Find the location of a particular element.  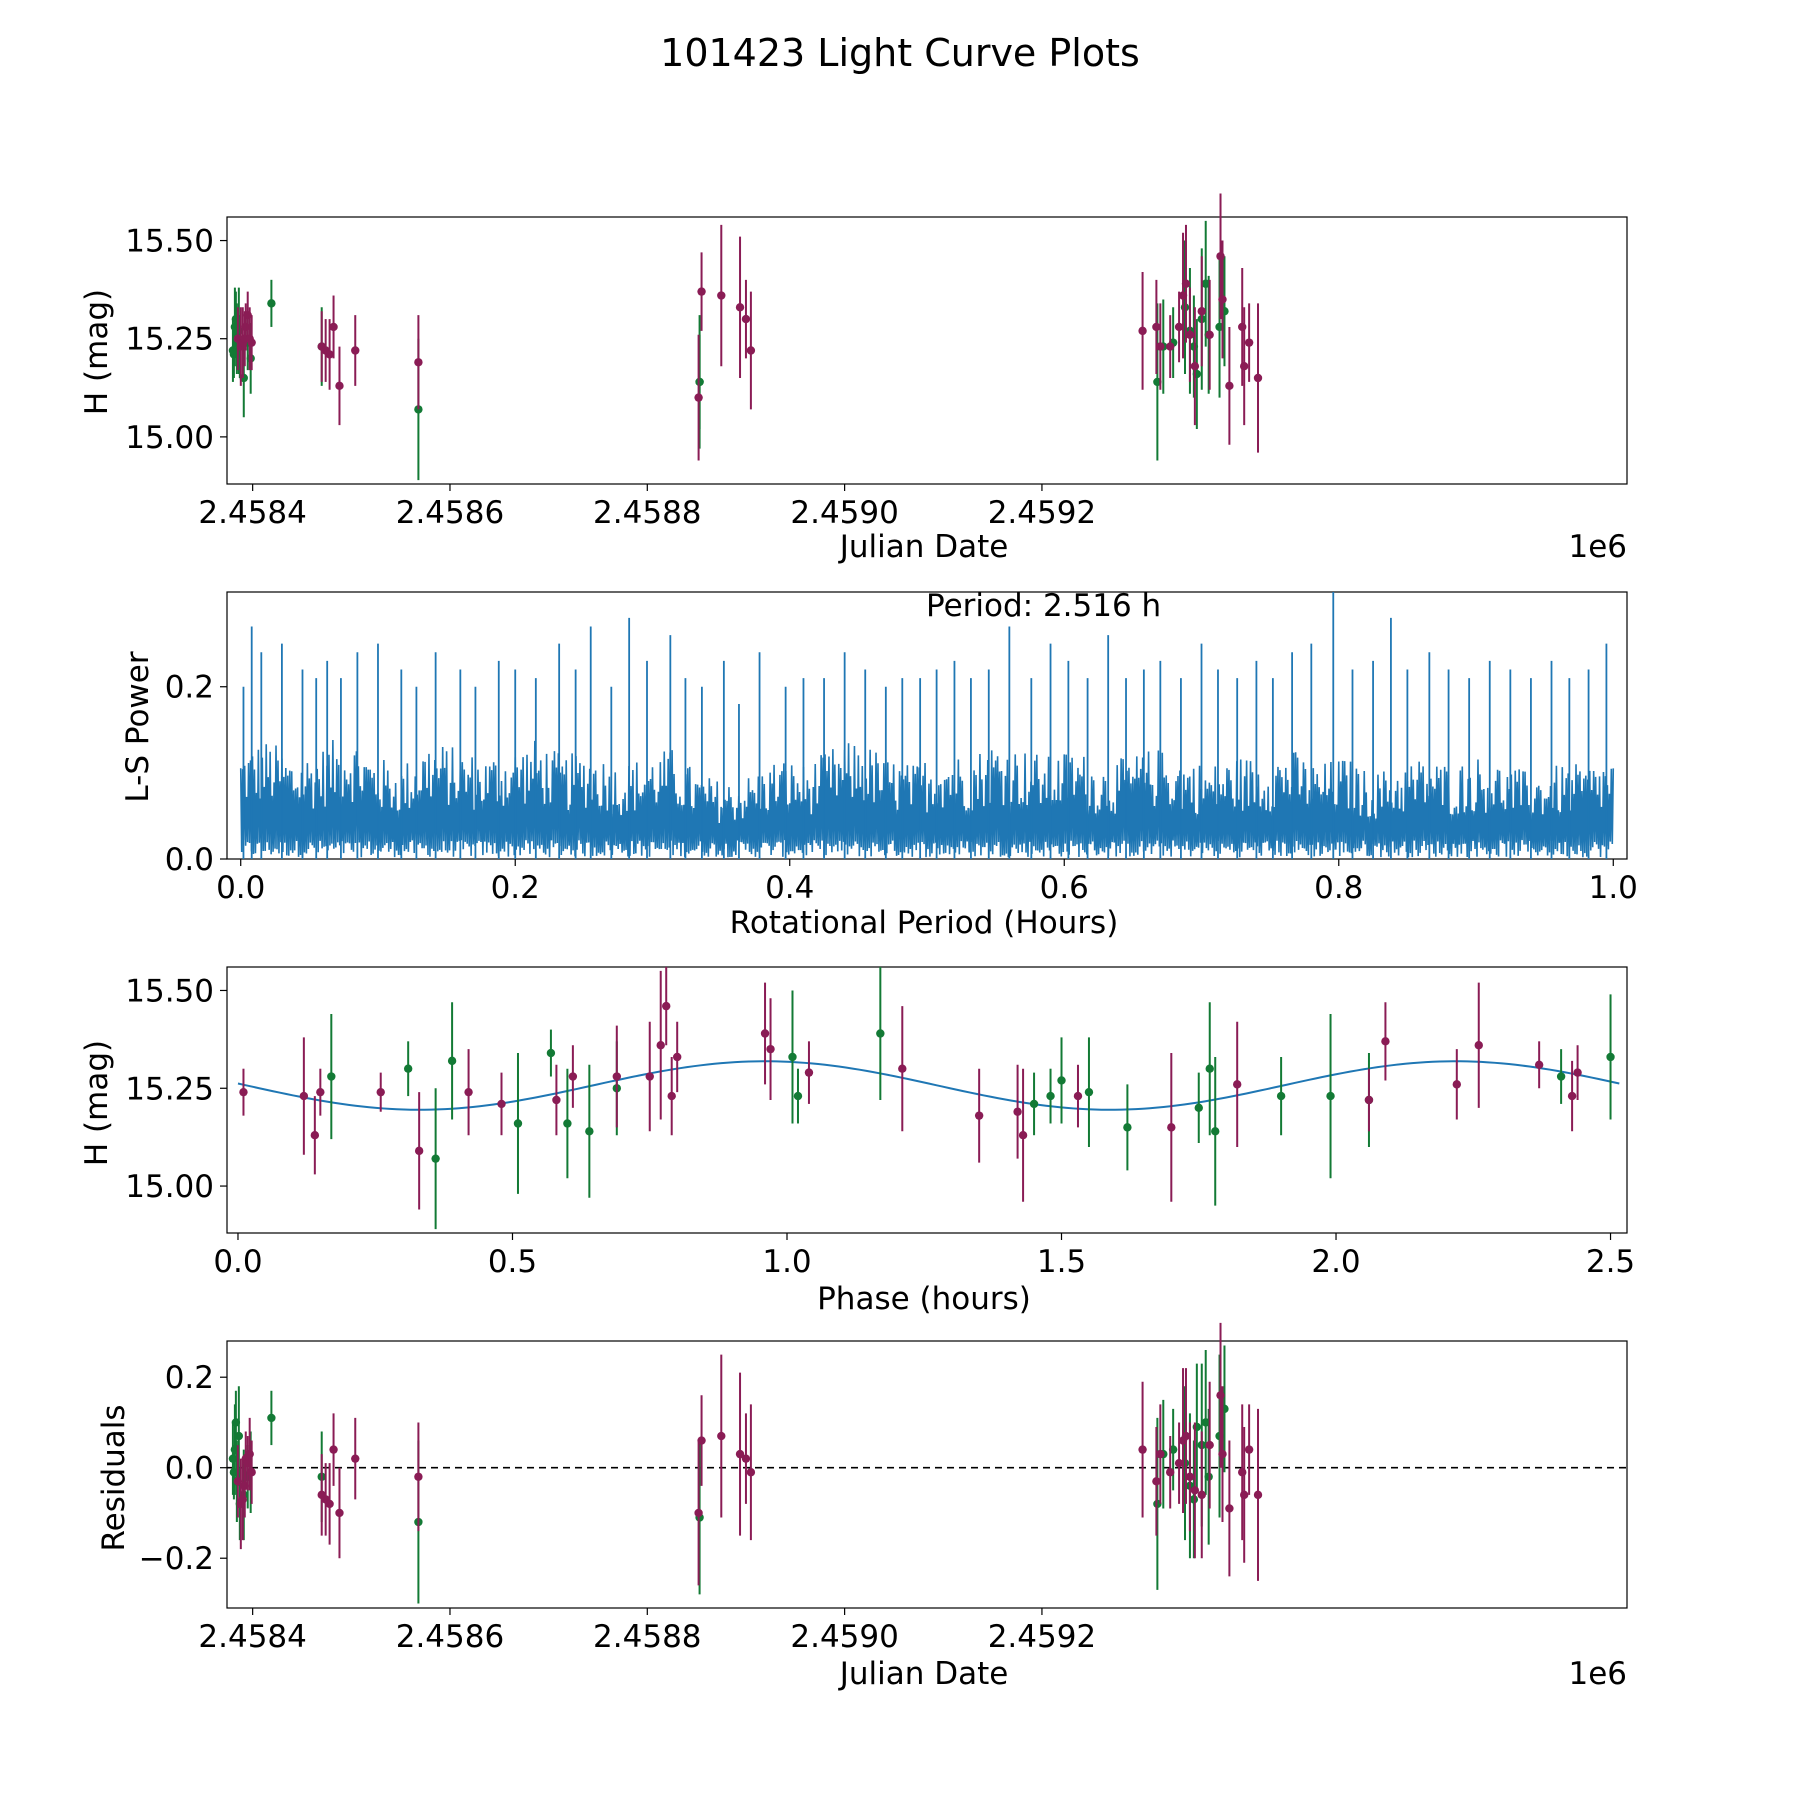

panel-2-power-series is located at coordinates (927, 725).